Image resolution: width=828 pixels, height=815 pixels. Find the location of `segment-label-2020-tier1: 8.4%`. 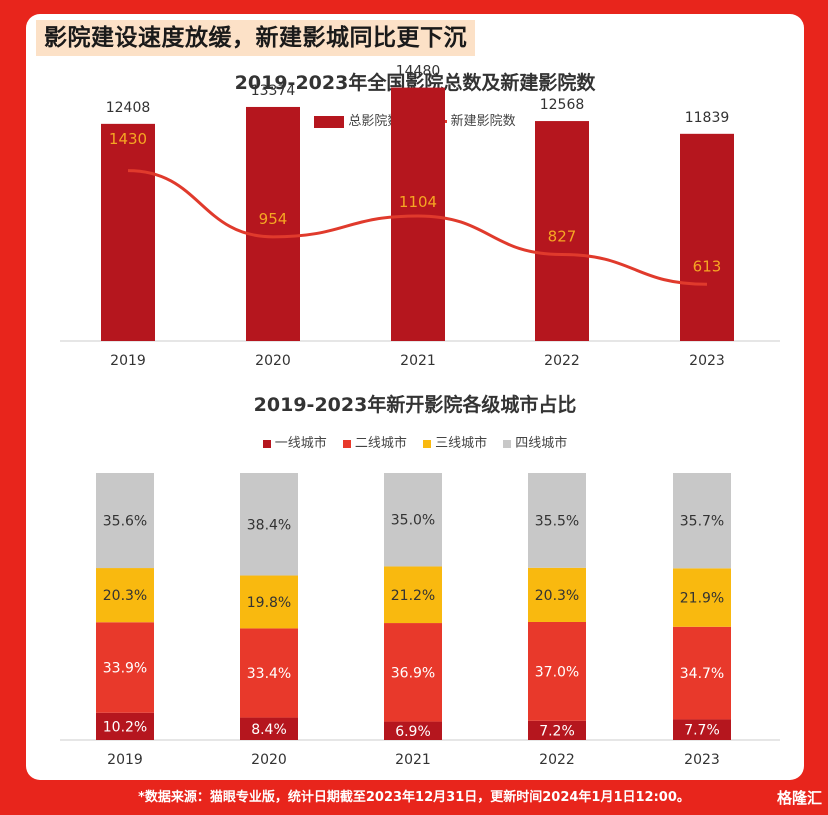

segment-label-2020-tier1: 8.4% is located at coordinates (269, 730).